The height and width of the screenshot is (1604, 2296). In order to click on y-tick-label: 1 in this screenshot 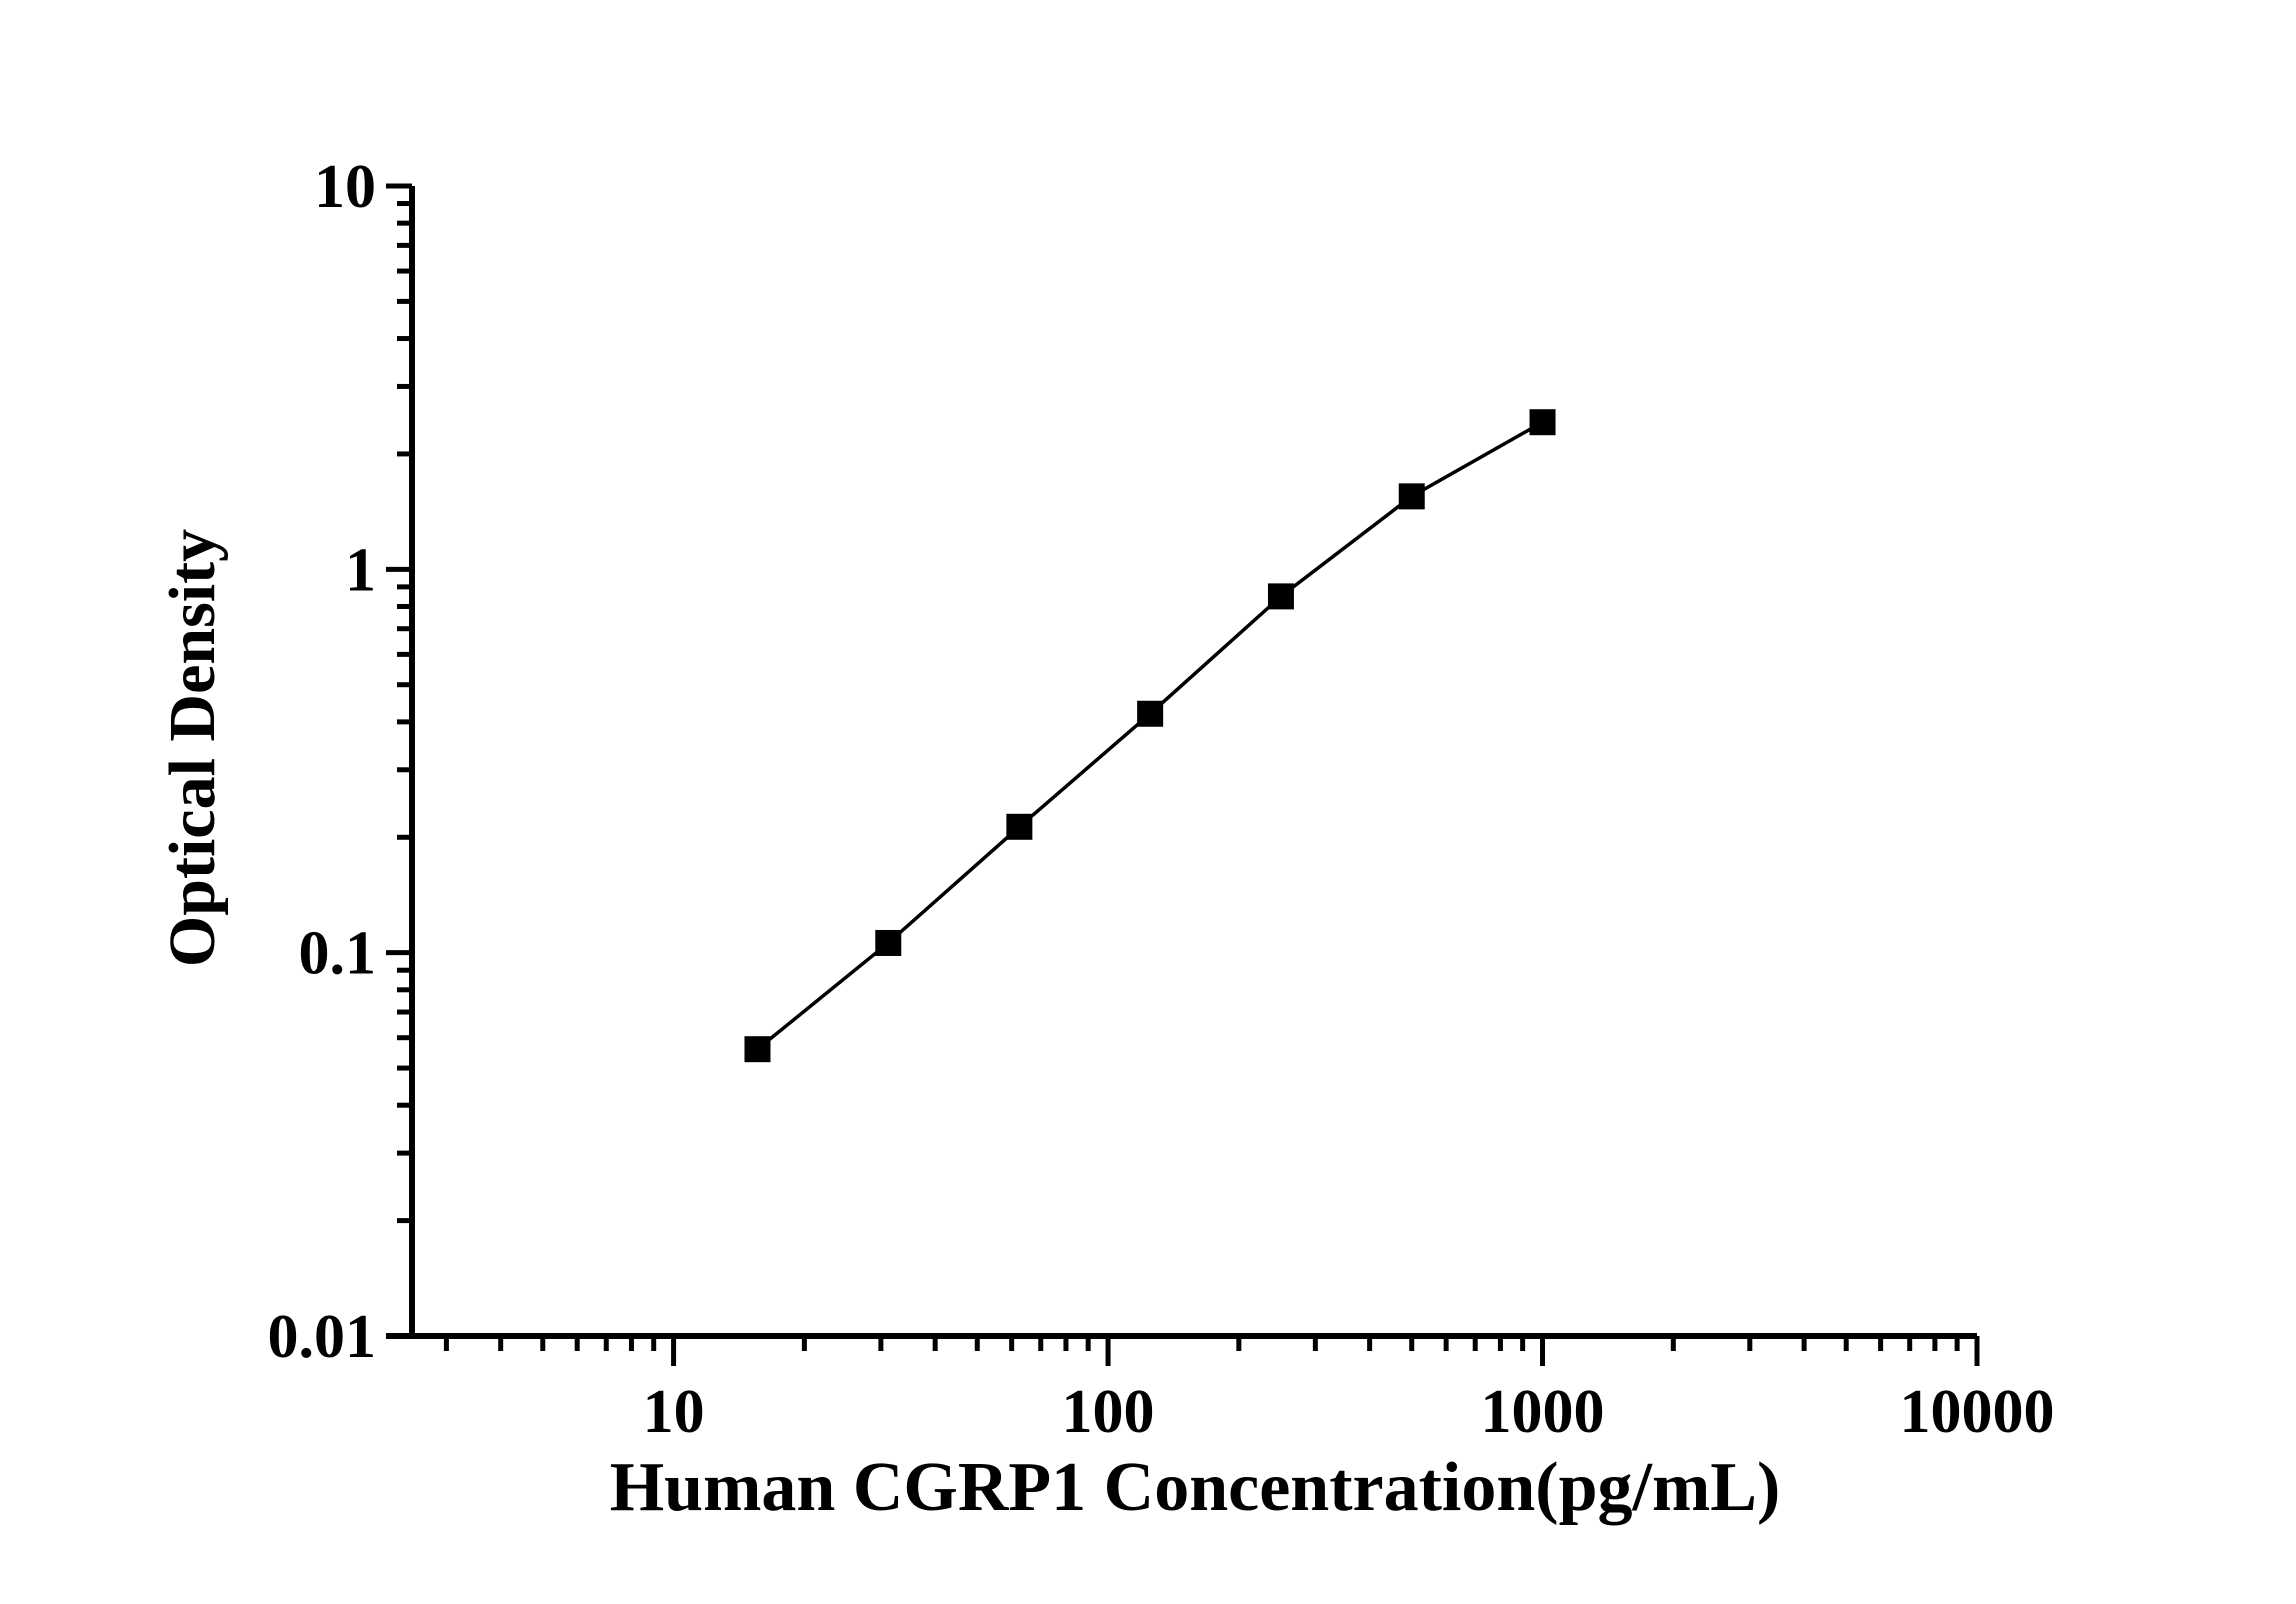, I will do `click(360, 570)`.